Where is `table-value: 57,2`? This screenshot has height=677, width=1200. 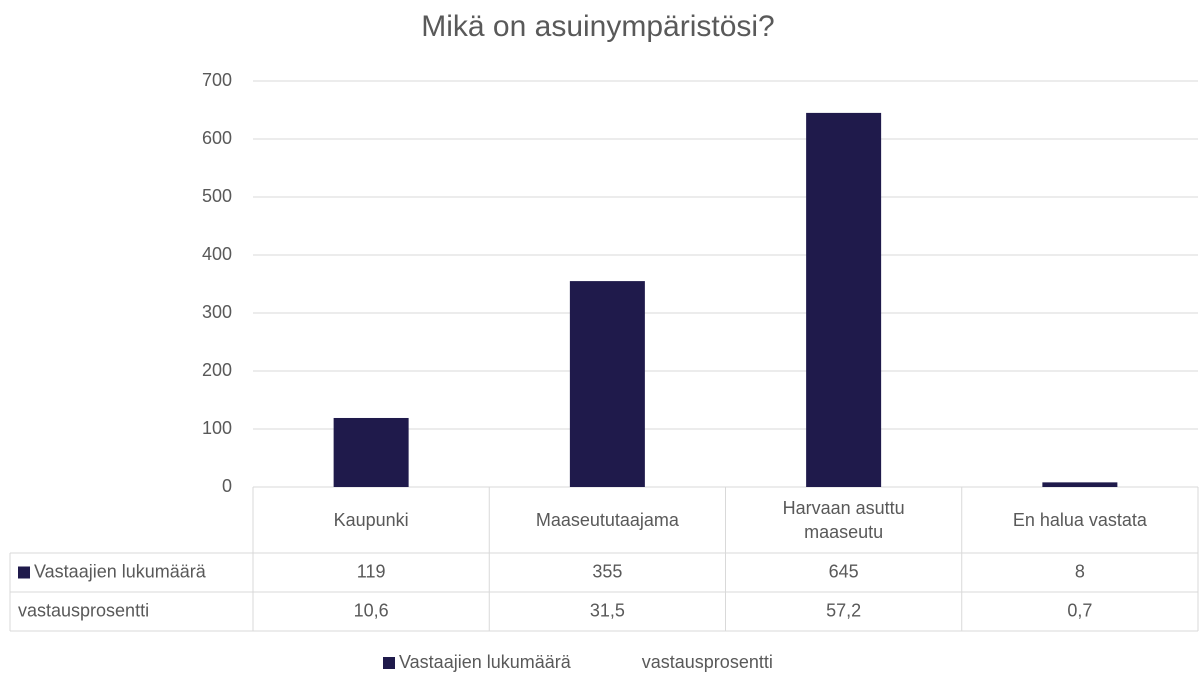 table-value: 57,2 is located at coordinates (843, 610).